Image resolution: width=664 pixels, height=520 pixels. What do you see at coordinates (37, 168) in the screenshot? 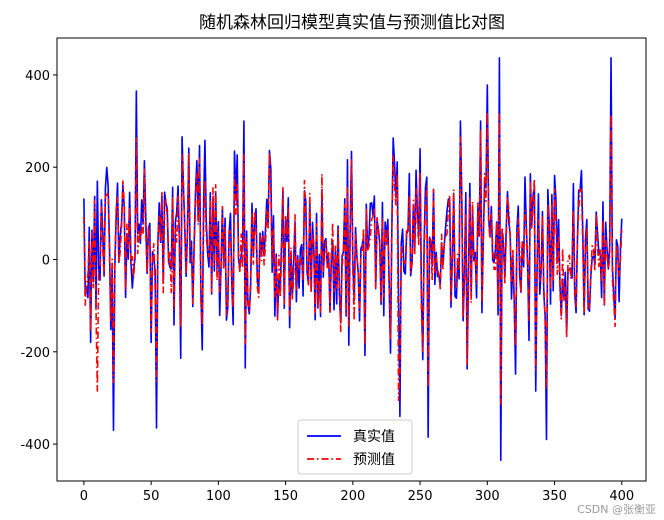
I see `y-tick-label: 200` at bounding box center [37, 168].